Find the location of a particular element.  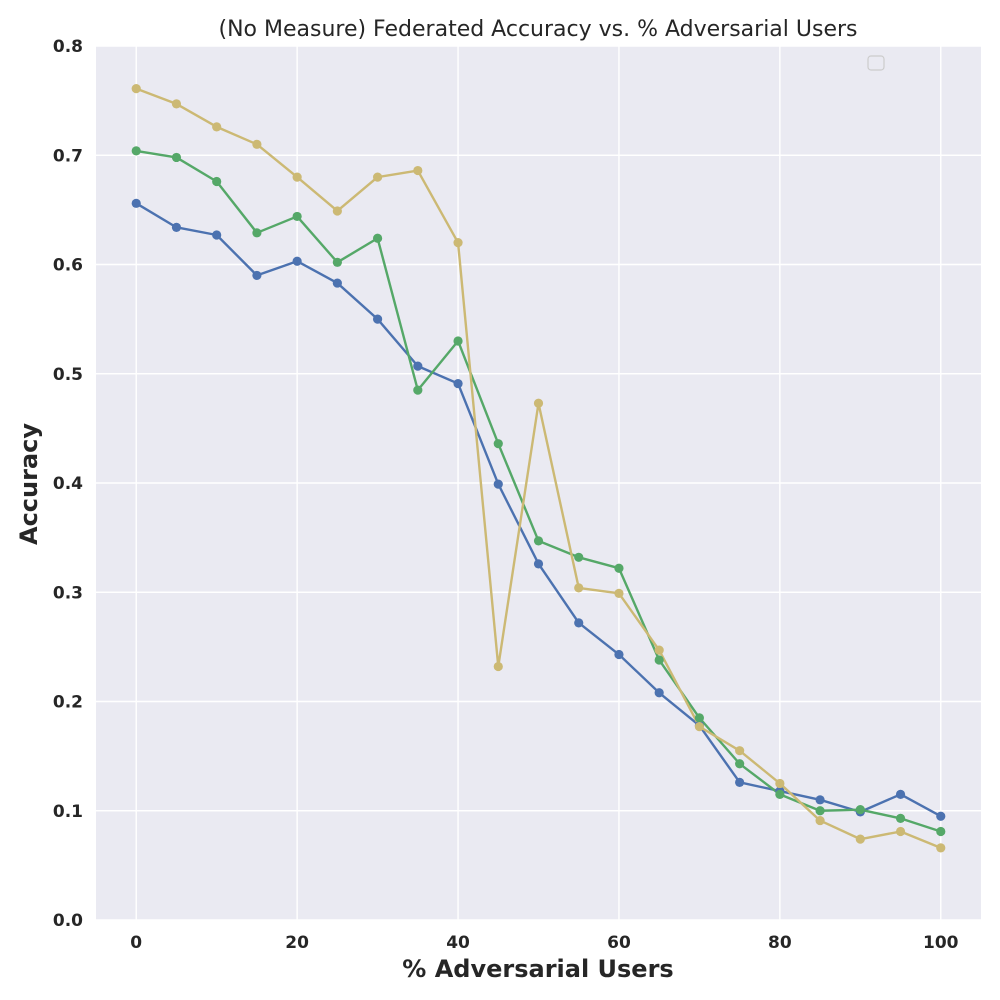

y-tick-labels: 0.0 0.1 0.2 0.3 0.4 0.5 0.6 0.7 0.8 is located at coordinates (68, 484).